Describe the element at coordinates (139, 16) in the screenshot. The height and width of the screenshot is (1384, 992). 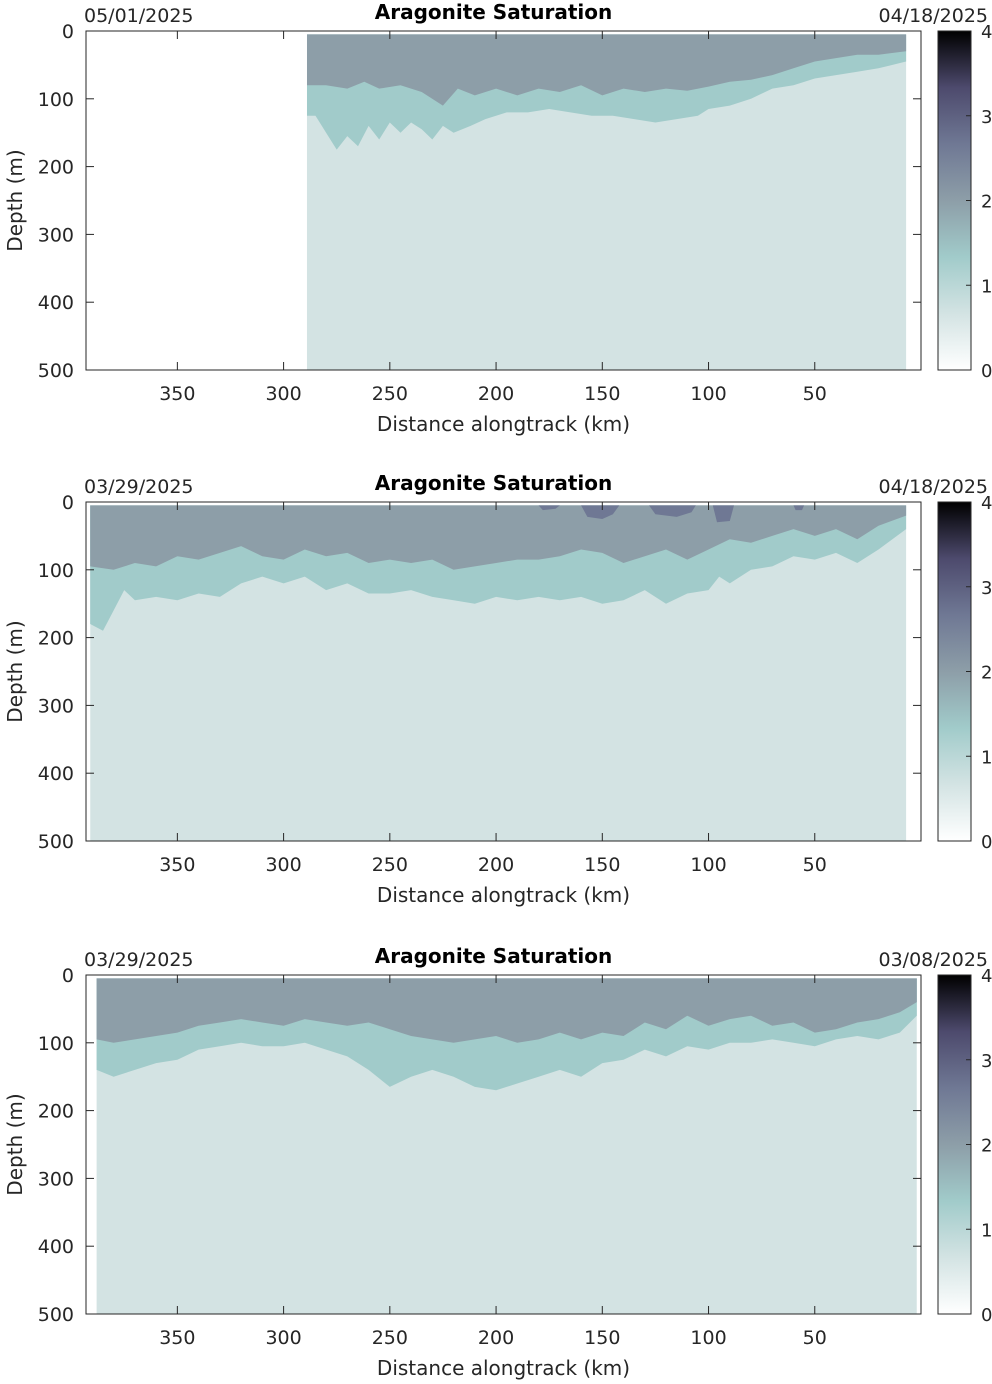
I see `start-date-label: 05/01/2025` at that location.